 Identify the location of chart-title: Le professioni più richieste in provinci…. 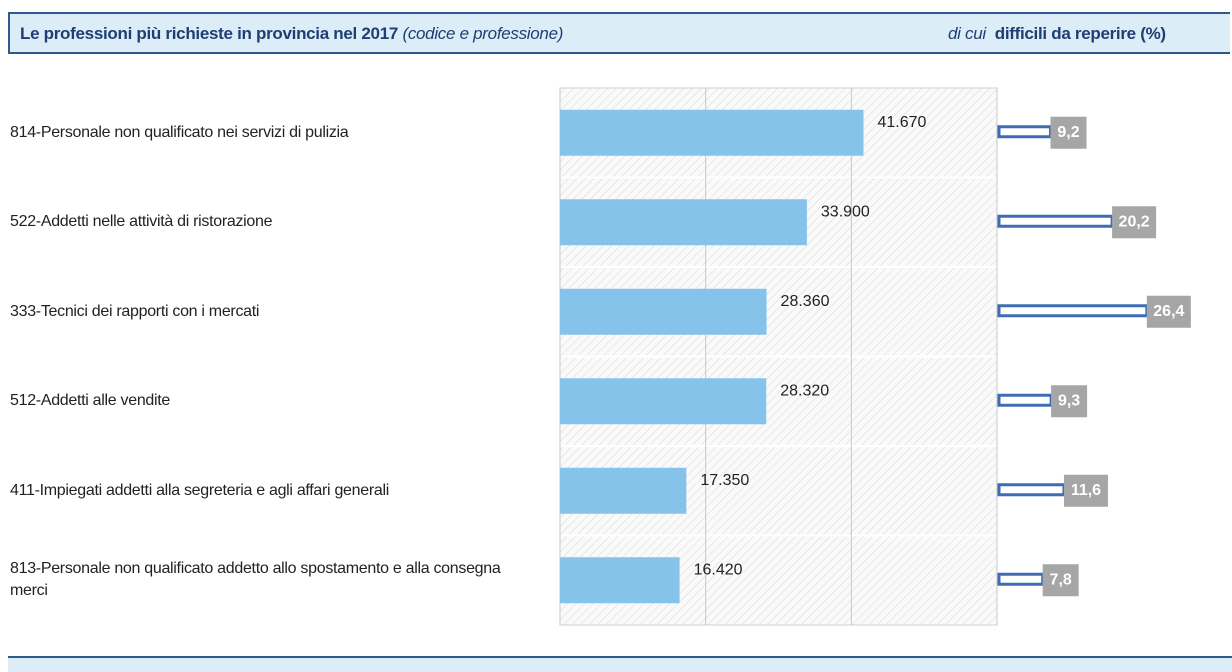
(291, 34).